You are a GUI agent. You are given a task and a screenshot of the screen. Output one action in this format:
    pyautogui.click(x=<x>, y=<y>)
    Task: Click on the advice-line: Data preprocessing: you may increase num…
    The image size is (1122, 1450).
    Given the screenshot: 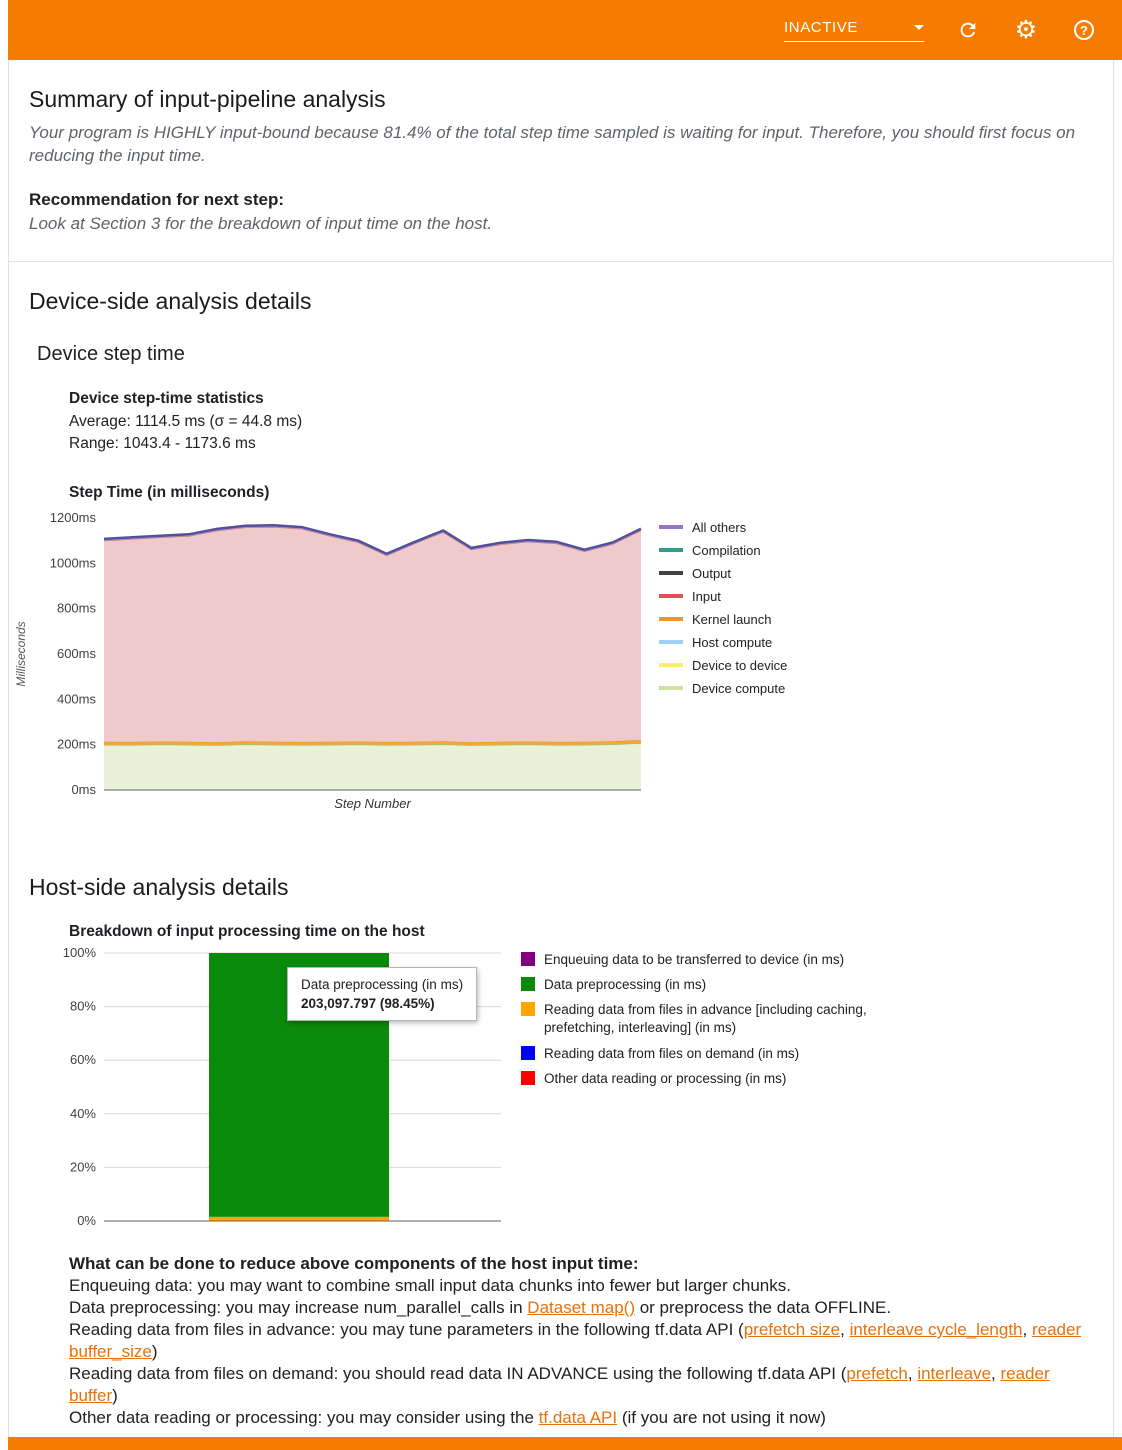 What is the action you would take?
    pyautogui.click(x=480, y=1307)
    